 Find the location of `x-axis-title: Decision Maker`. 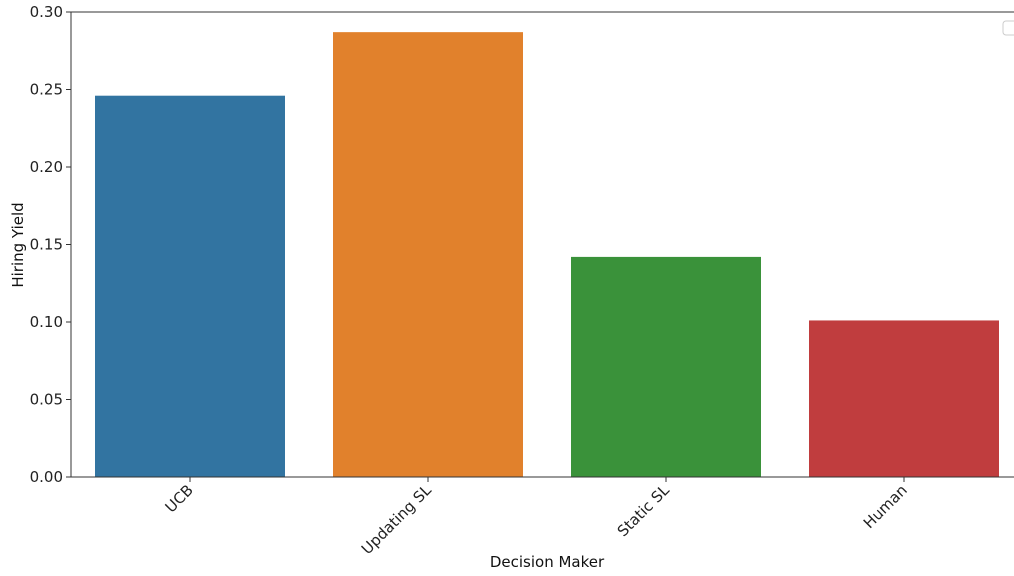

x-axis-title: Decision Maker is located at coordinates (547, 562).